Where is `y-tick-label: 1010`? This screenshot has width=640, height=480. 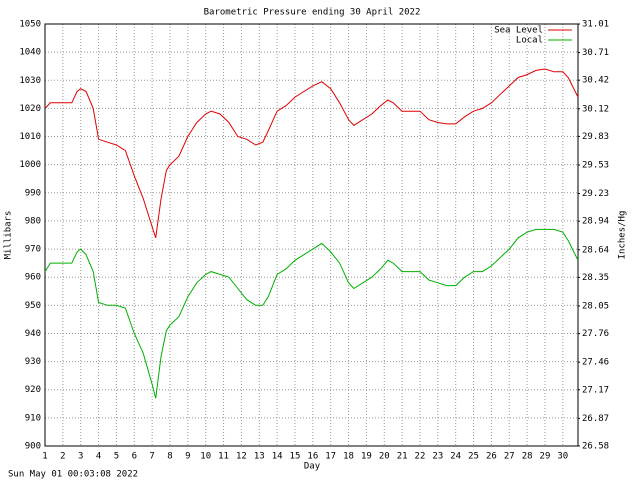 y-tick-label: 1010 is located at coordinates (30, 137).